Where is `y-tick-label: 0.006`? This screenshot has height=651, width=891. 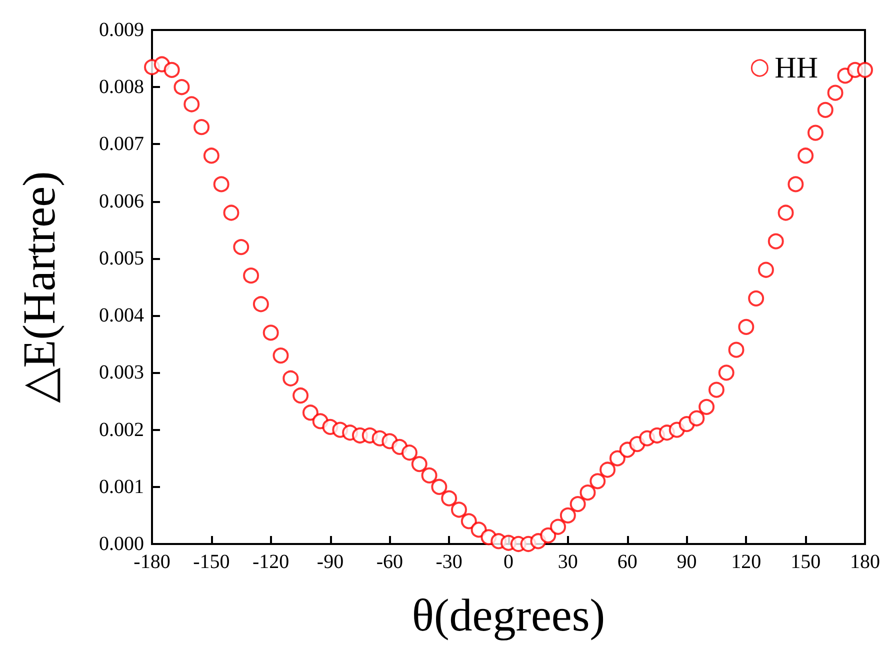 y-tick-label: 0.006 is located at coordinates (121, 201).